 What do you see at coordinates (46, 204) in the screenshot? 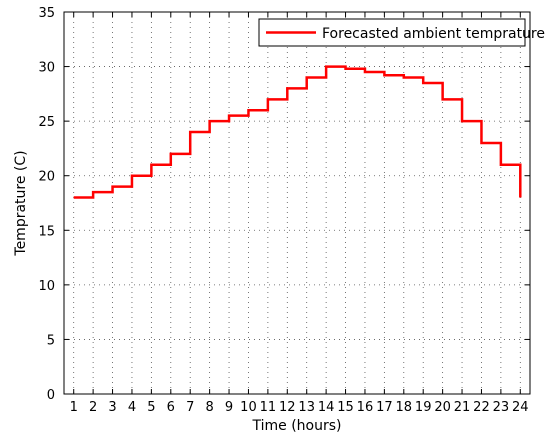
I see `y-tick-labels: 0 5 10 15 20 25 30 35` at bounding box center [46, 204].